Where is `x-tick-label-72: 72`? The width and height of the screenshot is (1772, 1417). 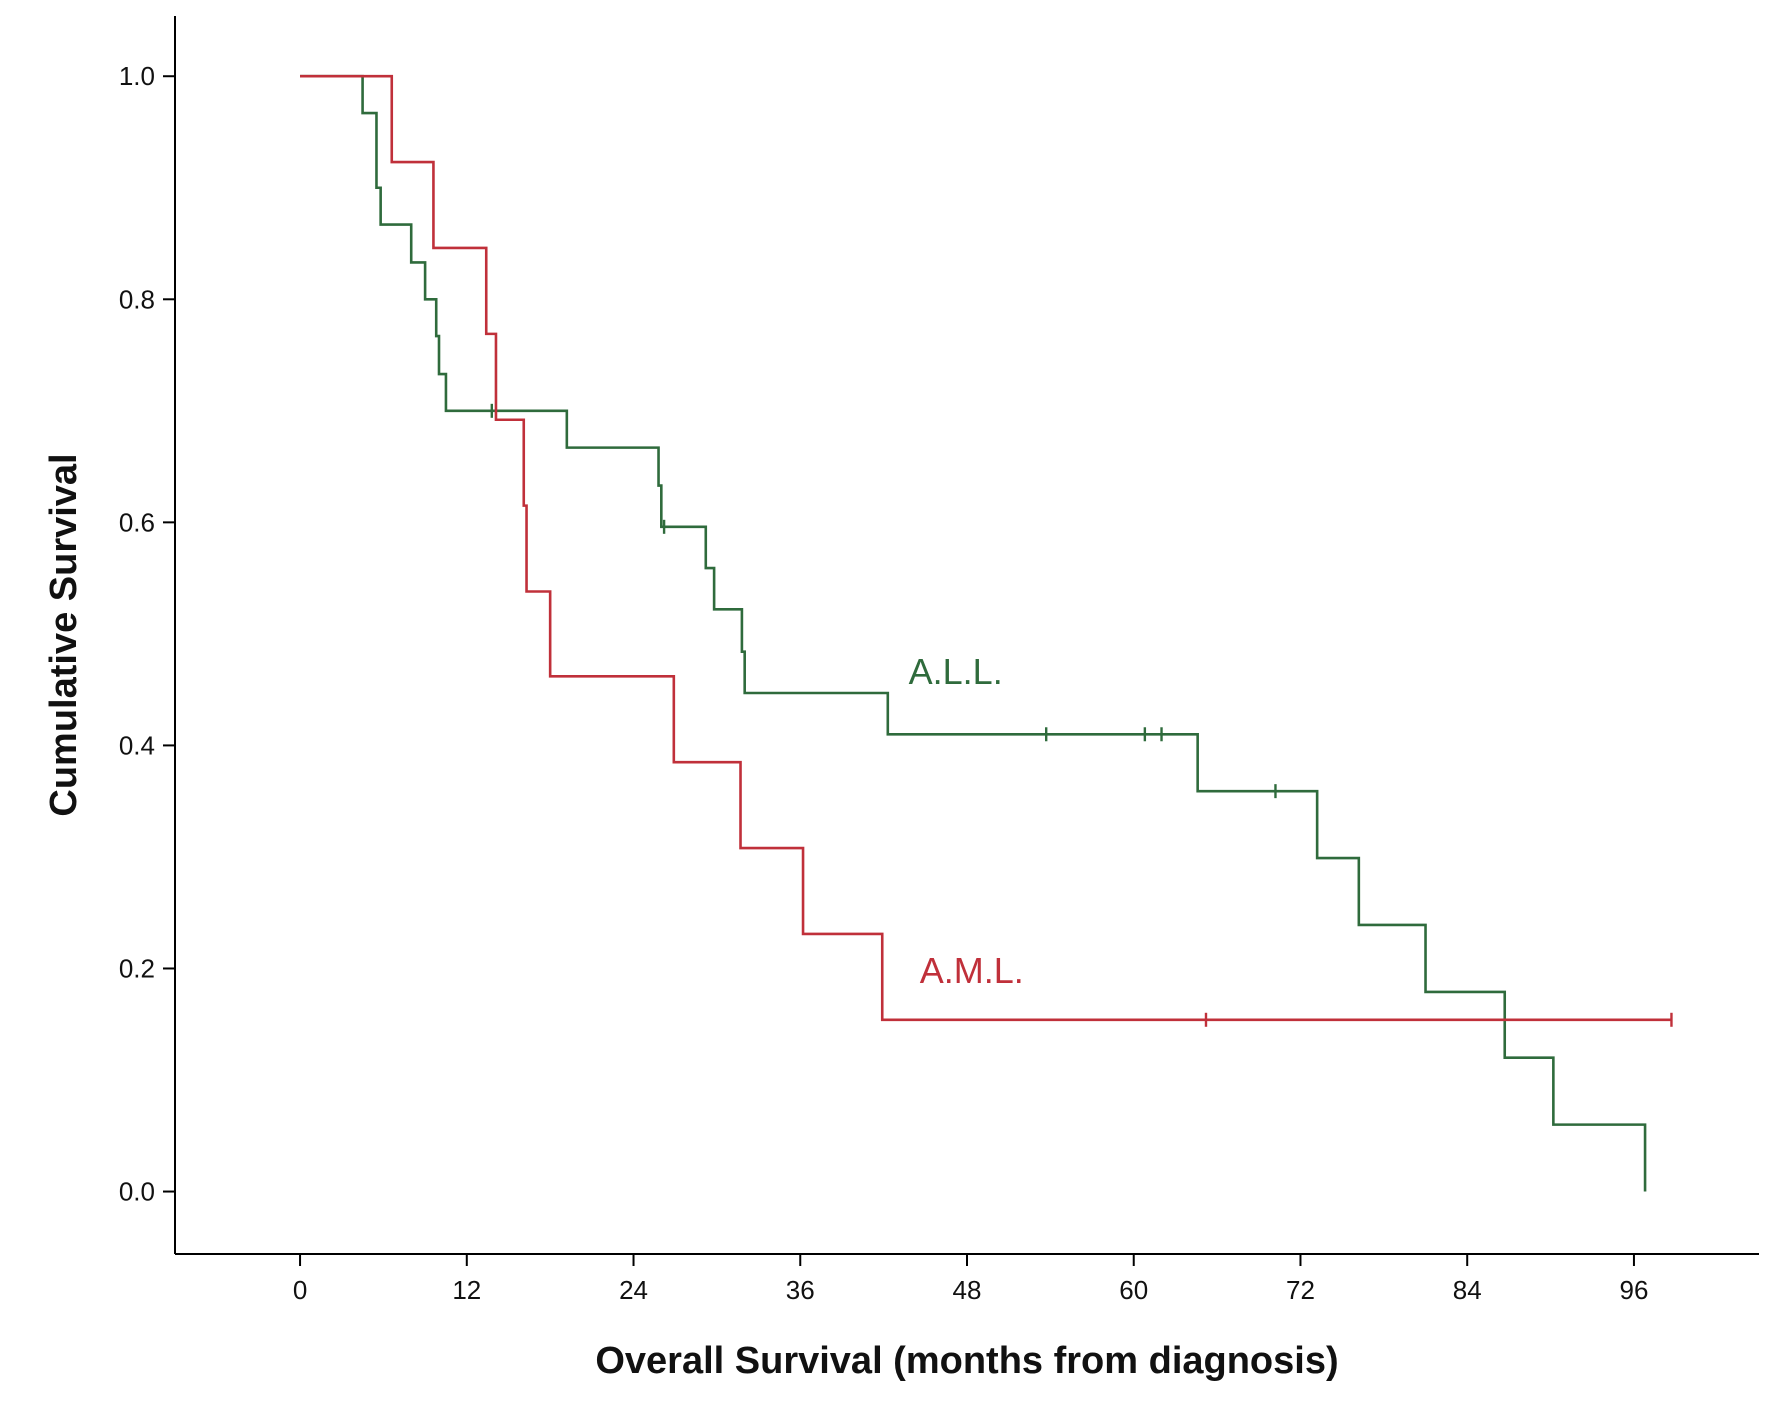
x-tick-label-72: 72 is located at coordinates (1300, 1290).